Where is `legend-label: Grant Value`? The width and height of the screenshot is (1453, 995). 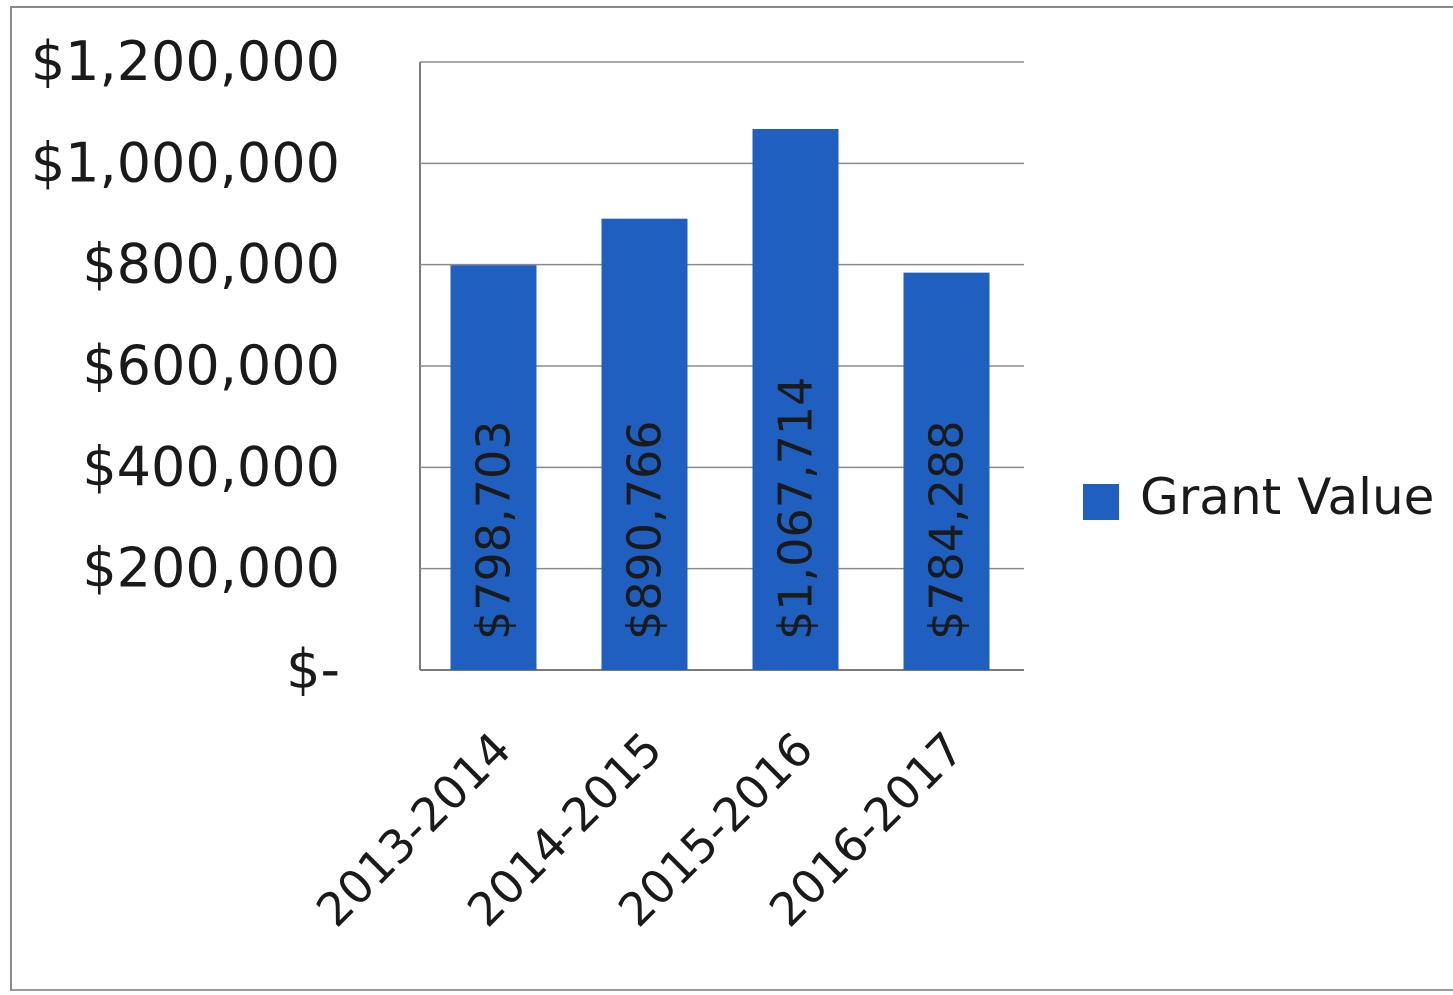
legend-label: Grant Value is located at coordinates (1287, 497).